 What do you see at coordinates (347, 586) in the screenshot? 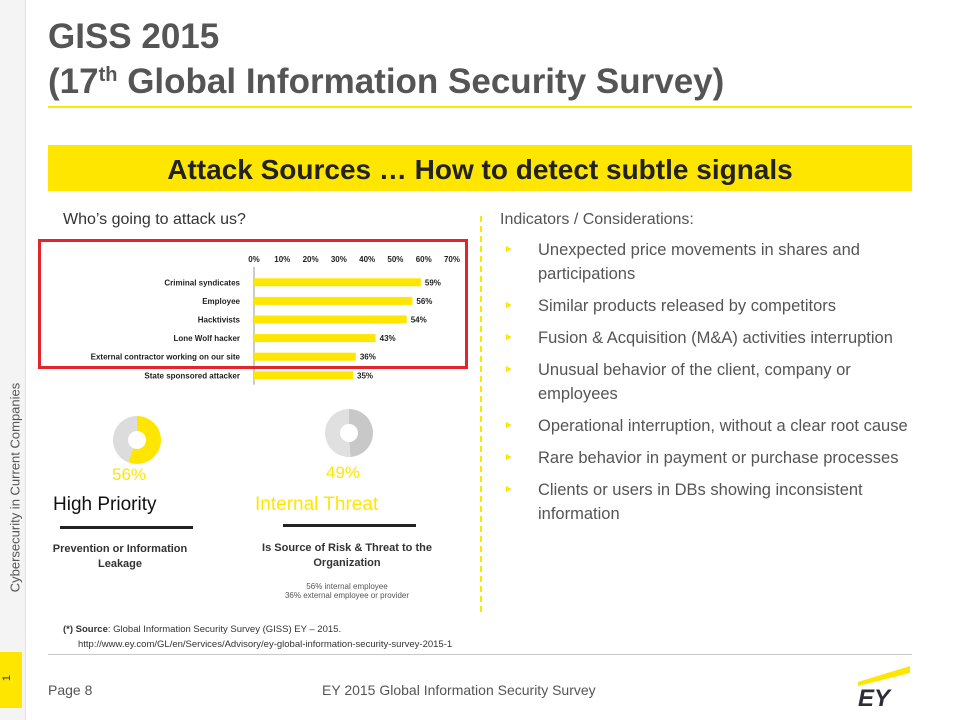
I see `internal-threat-note-line-1: 56% internal employee` at bounding box center [347, 586].